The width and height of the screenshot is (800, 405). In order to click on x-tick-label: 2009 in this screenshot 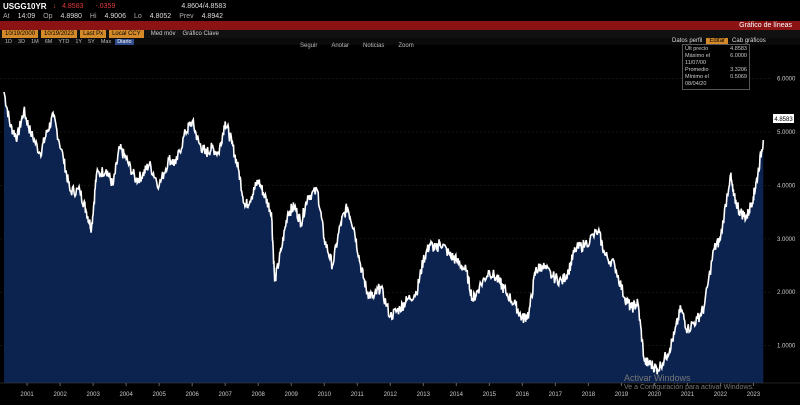, I will do `click(292, 395)`.